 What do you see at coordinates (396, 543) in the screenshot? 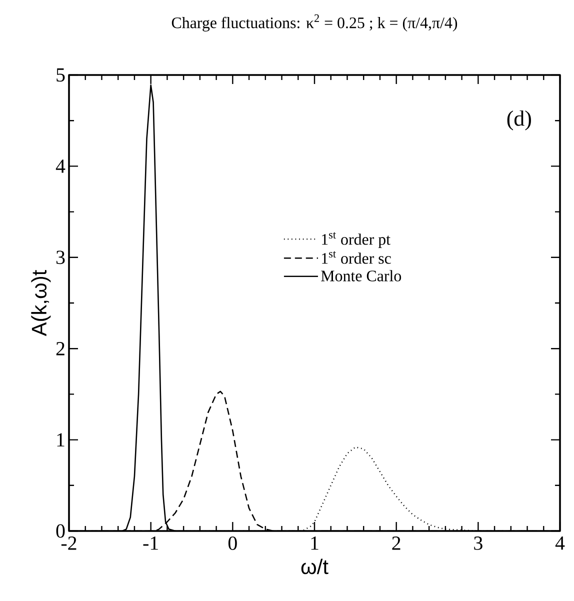
I see `x-tick-label: 2` at bounding box center [396, 543].